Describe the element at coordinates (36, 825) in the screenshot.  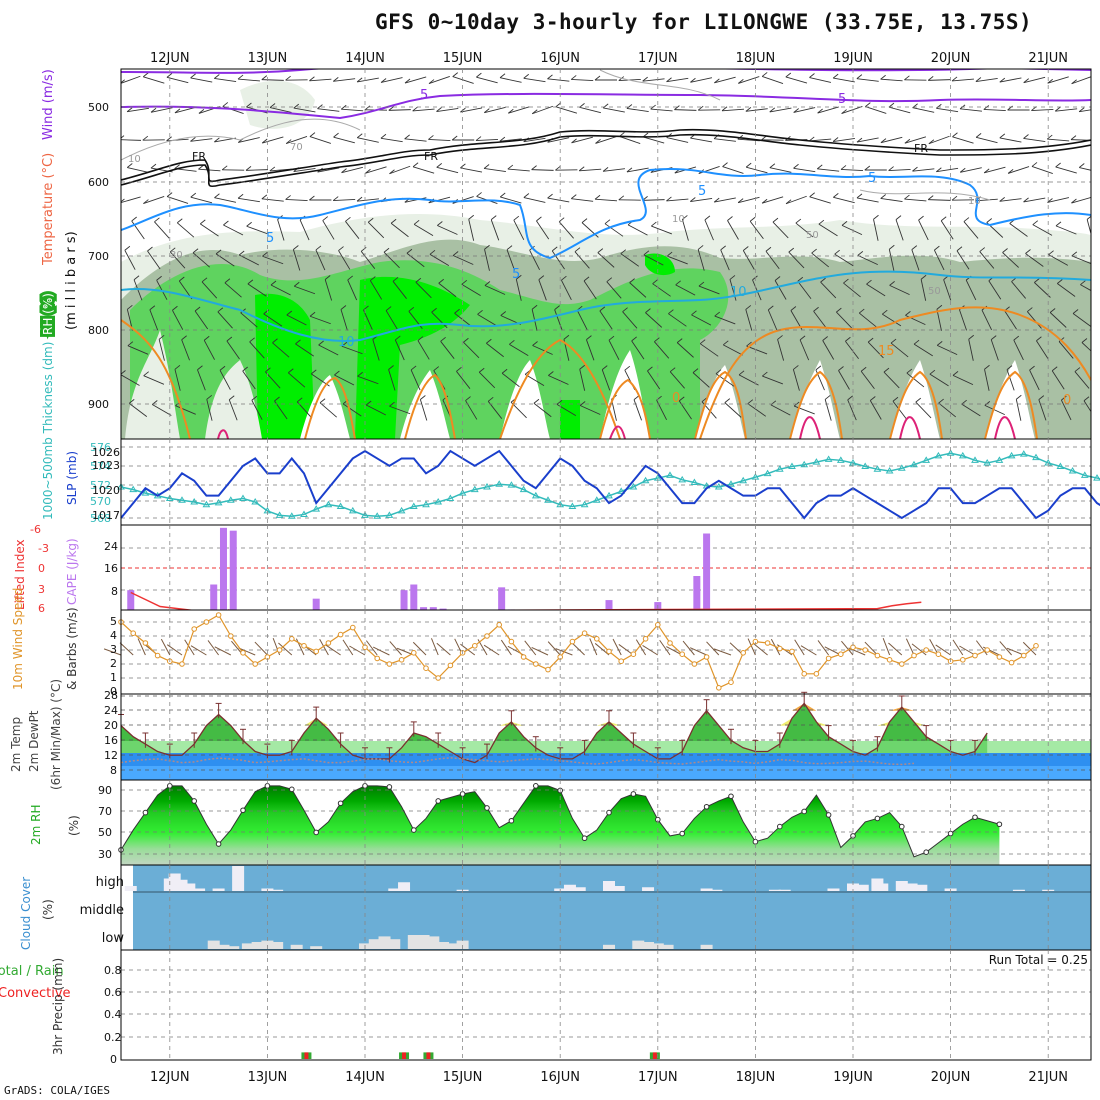
I see `rh2m-label: 2m RH` at that location.